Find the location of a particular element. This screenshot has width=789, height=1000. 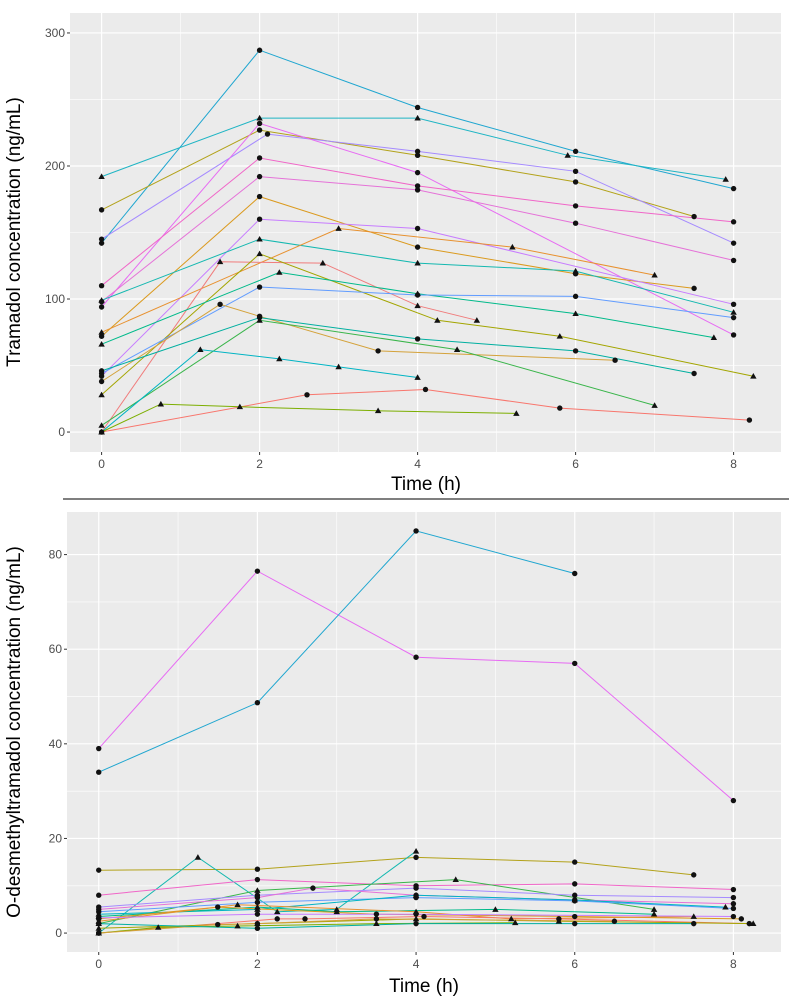

x-tick-label: 6 is located at coordinates (574, 964).